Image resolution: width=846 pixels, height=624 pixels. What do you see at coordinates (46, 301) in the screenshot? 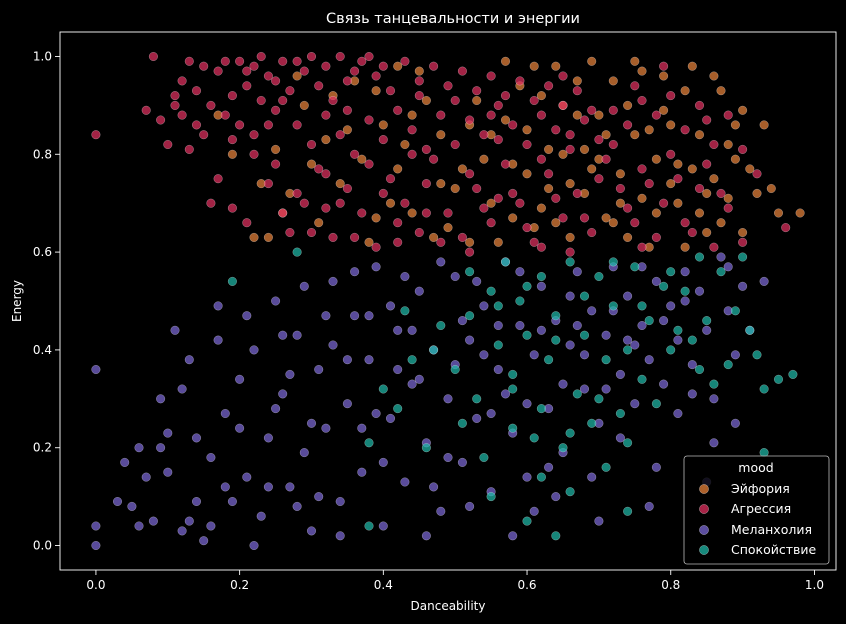
I see `y-axis: 0.0 0.2 0.4 0.6 0.8 1.0` at bounding box center [46, 301].